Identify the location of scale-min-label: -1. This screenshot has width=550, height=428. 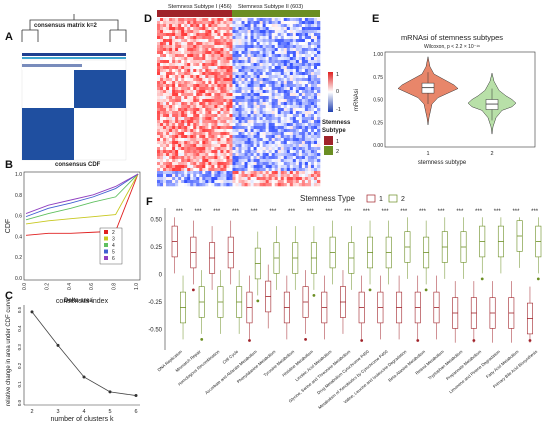
(338, 110).